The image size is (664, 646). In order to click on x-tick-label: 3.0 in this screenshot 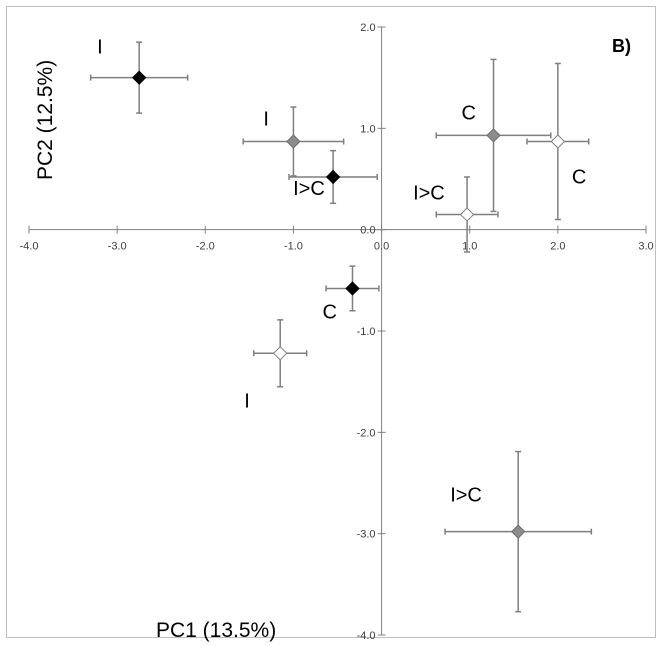, I will do `click(645, 247)`.